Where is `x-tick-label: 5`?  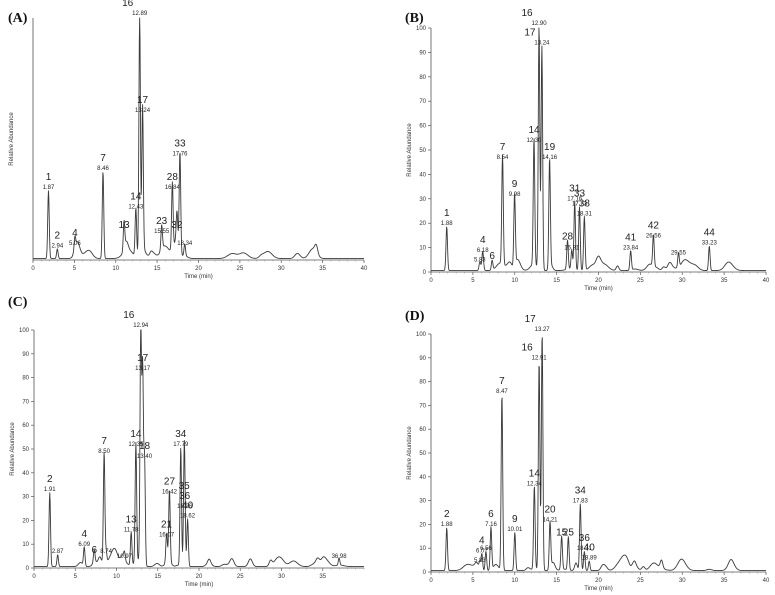 x-tick-label: 5 is located at coordinates (473, 581).